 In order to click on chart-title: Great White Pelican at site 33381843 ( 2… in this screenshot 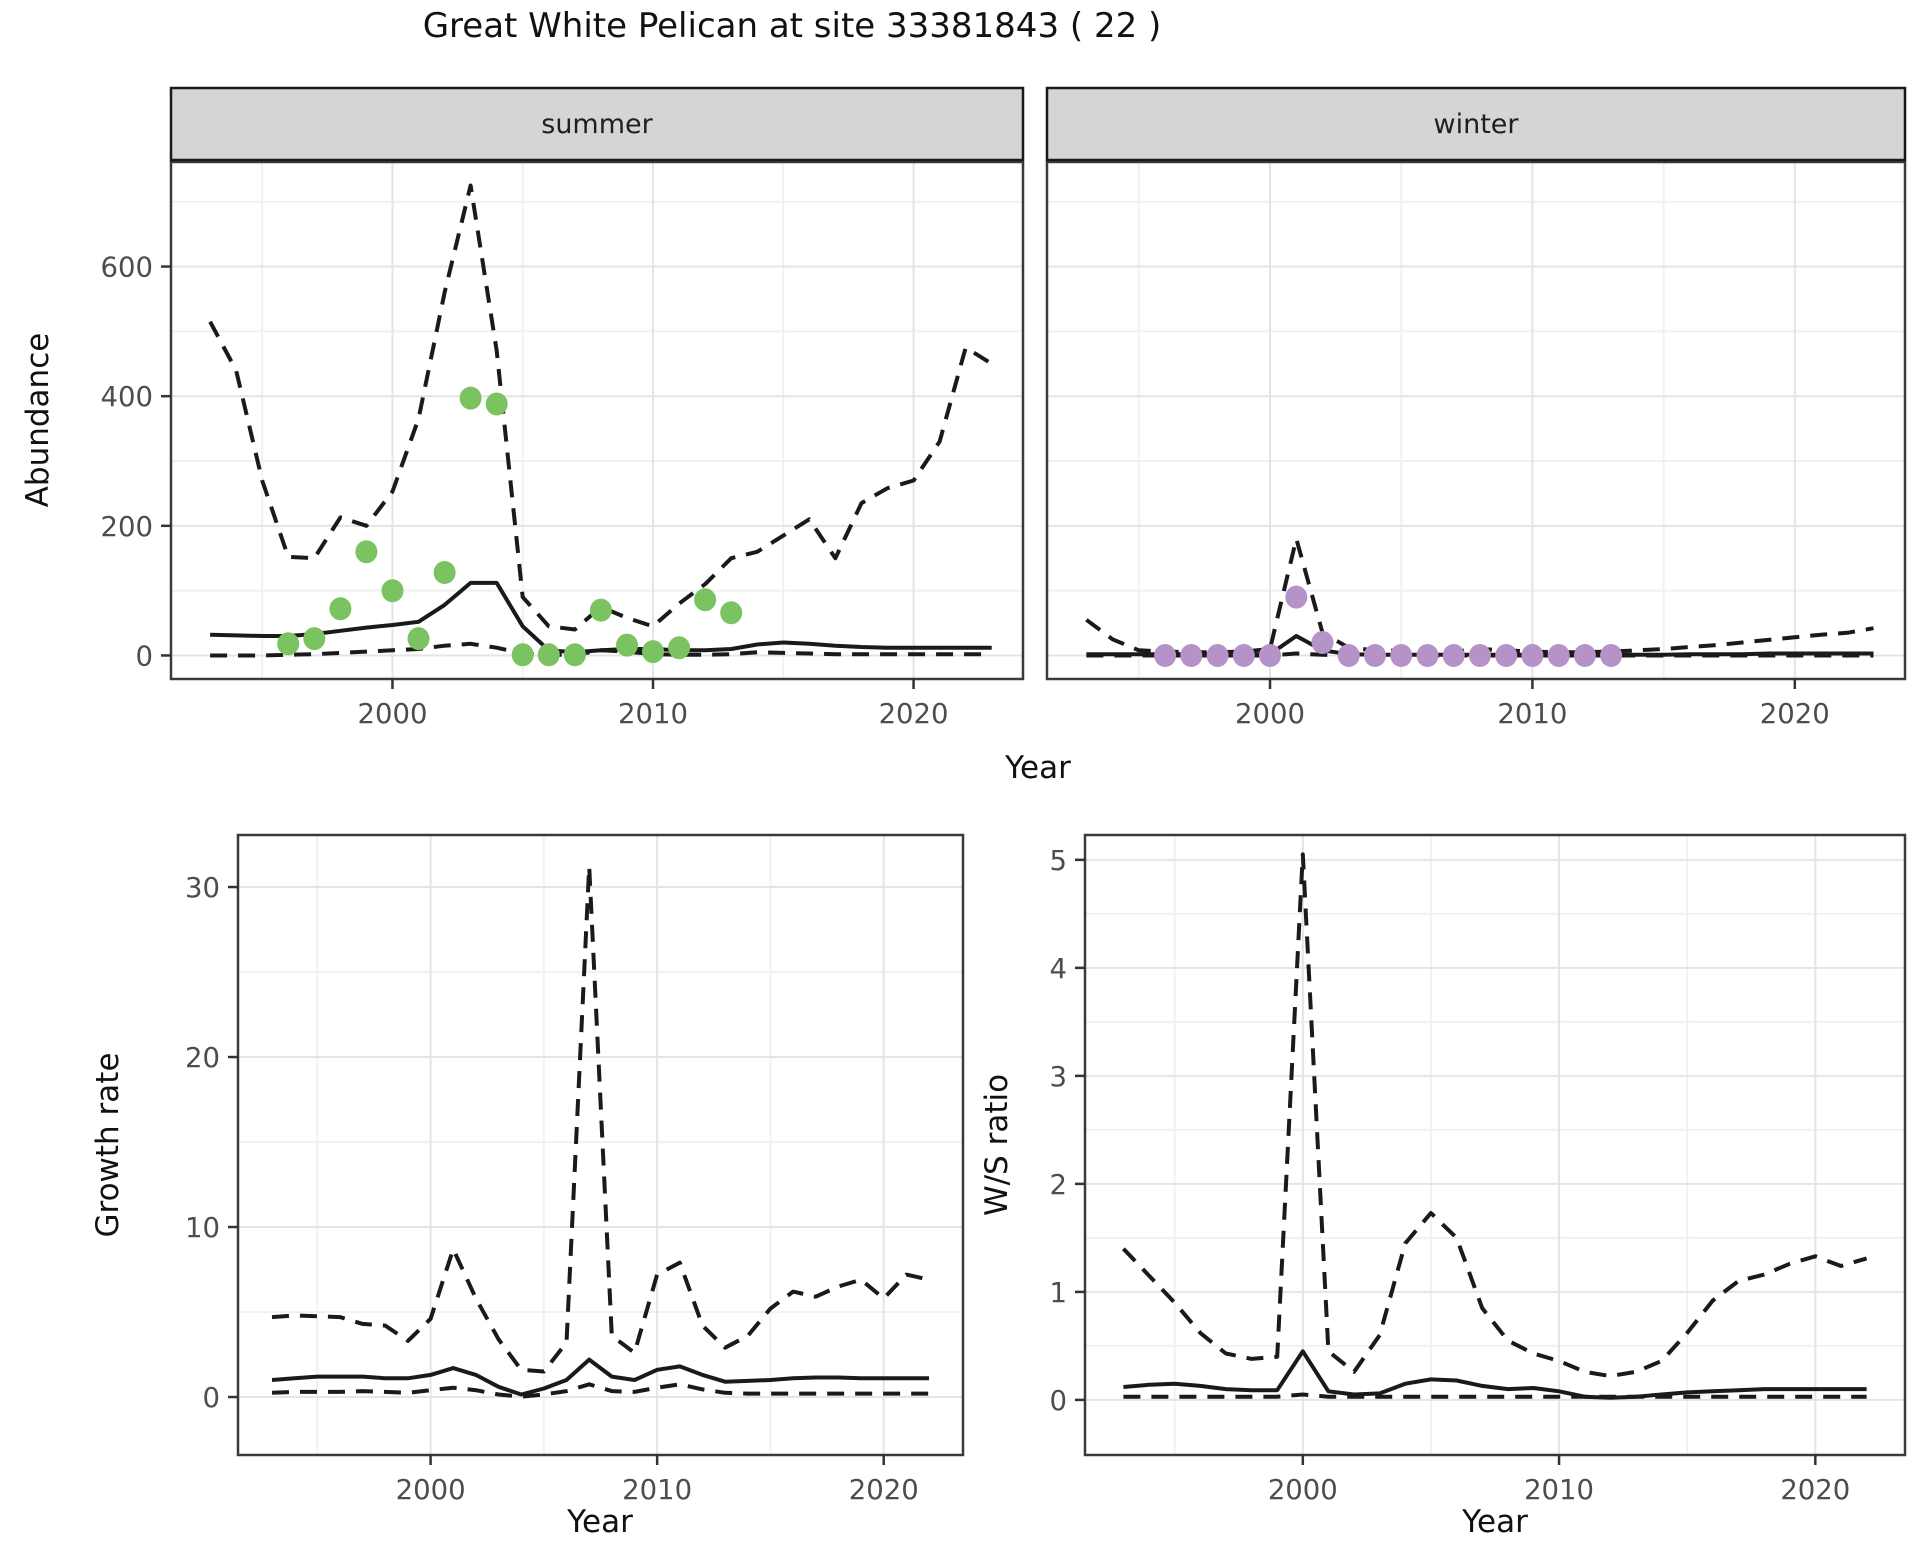, I will do `click(792, 26)`.